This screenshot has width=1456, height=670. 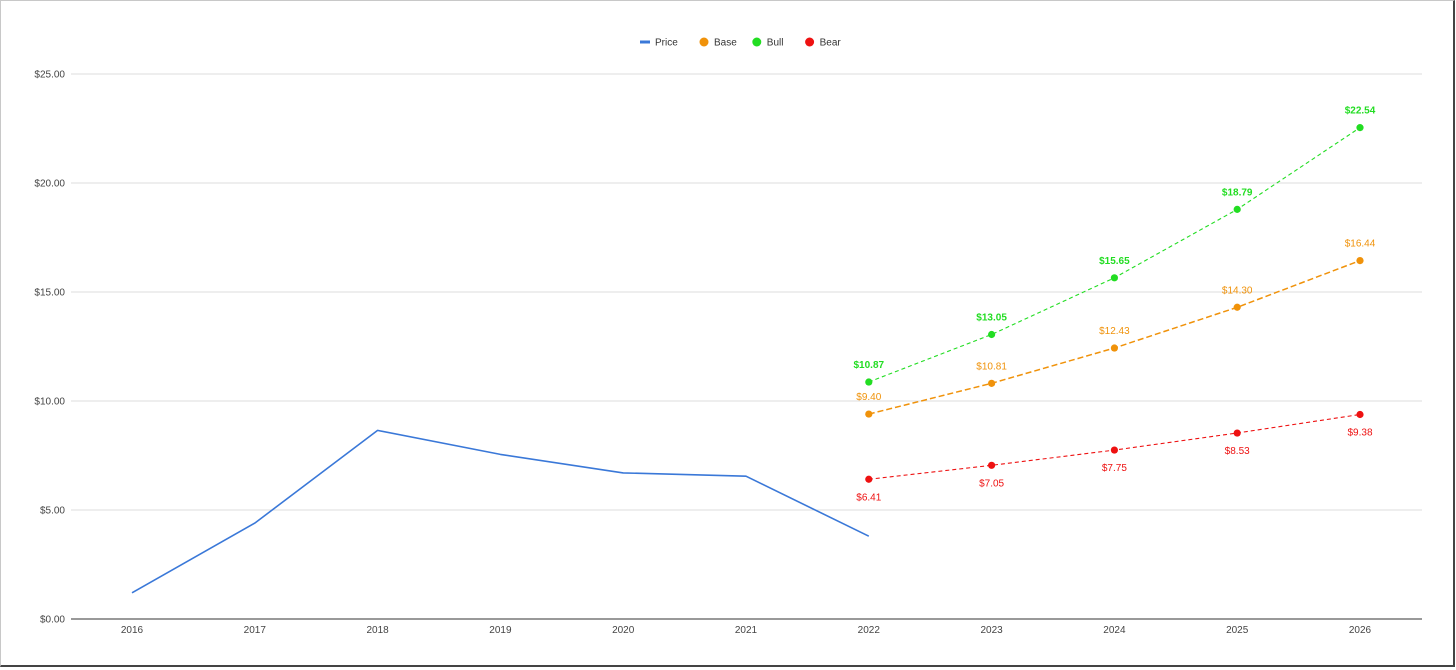 I want to click on legend-item-base: Base, so click(x=718, y=43).